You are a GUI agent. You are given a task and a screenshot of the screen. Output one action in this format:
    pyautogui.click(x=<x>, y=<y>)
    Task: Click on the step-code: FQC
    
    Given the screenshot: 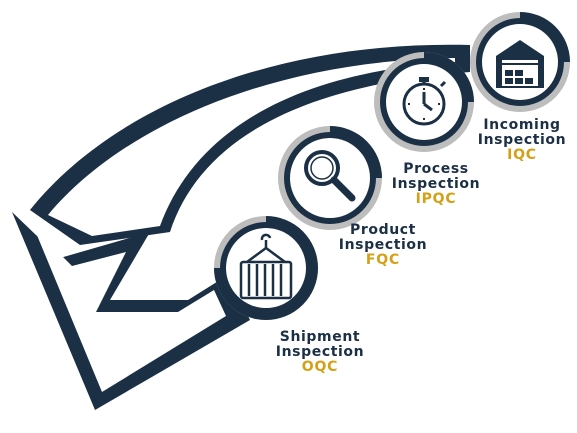 What is the action you would take?
    pyautogui.click(x=383, y=260)
    